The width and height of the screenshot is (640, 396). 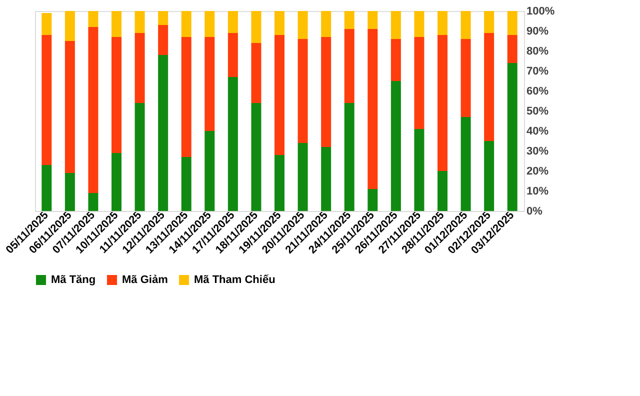 What do you see at coordinates (537, 52) in the screenshot?
I see `y-tick-label: 80%` at bounding box center [537, 52].